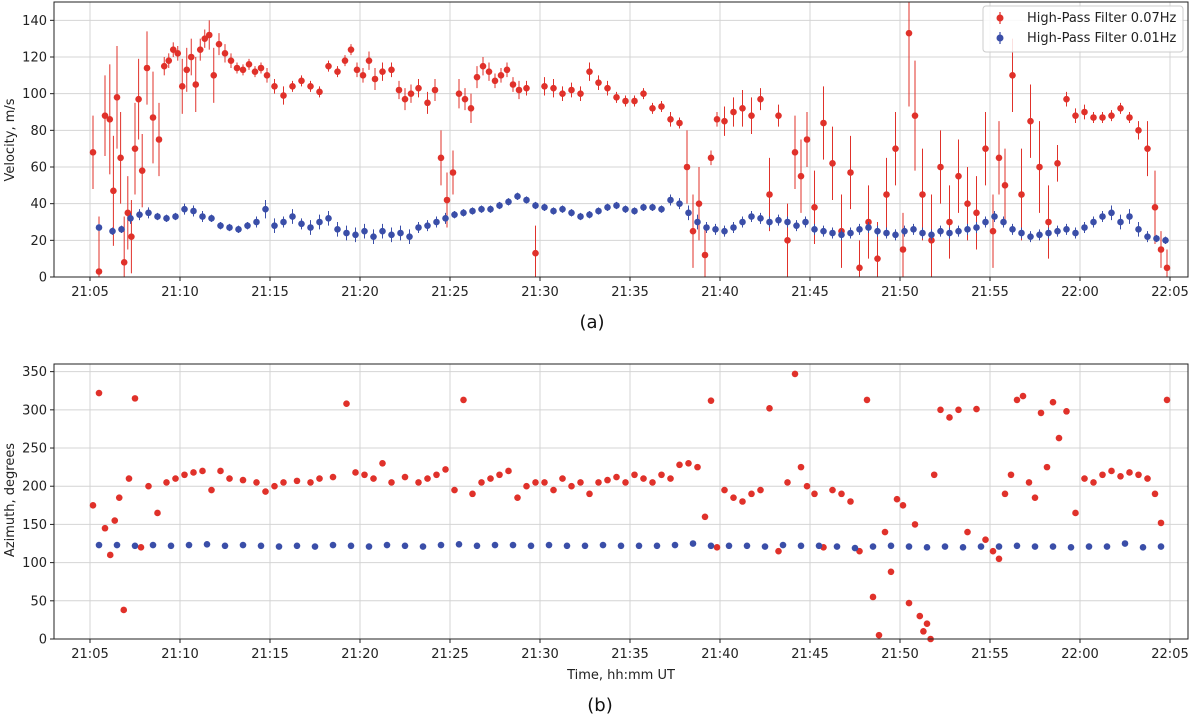  What do you see at coordinates (1083, 29) in the screenshot?
I see `legend-box` at bounding box center [1083, 29].